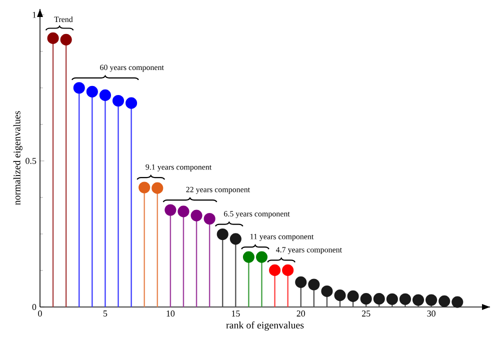 The width and height of the screenshot is (500, 341). Describe the element at coordinates (34, 15) in the screenshot. I see `y-tick-label: 1` at that location.